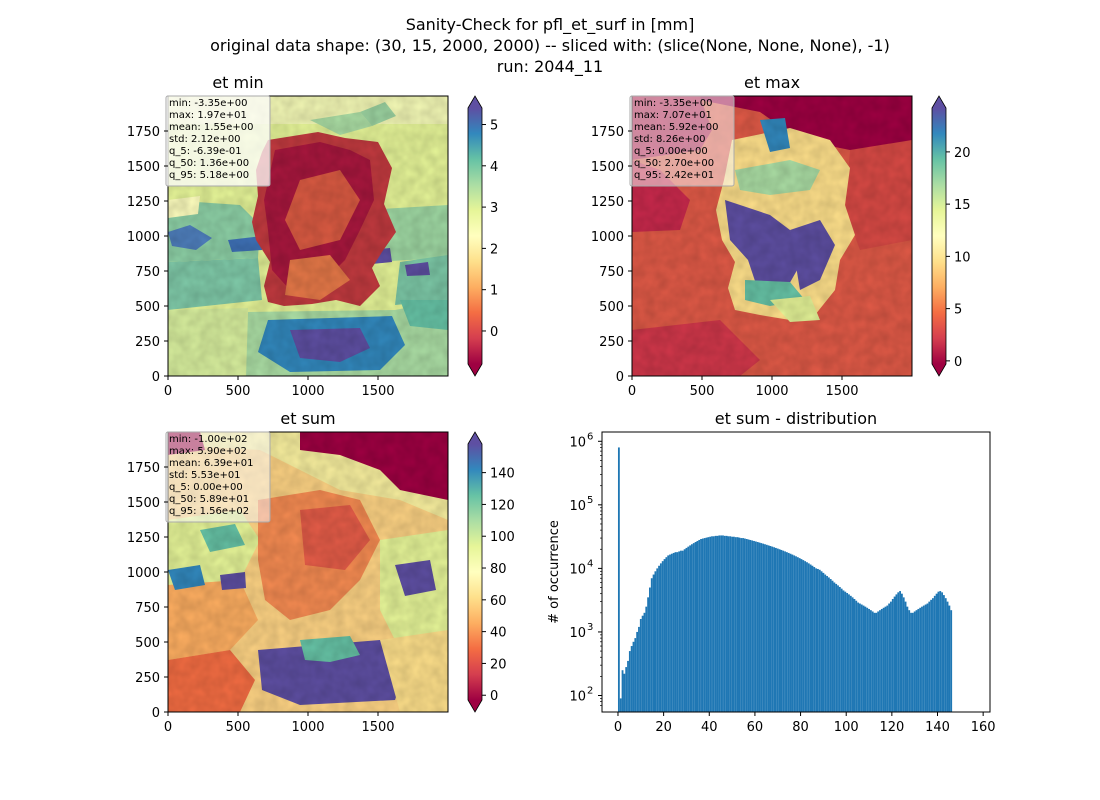 This screenshot has height=800, width=1100. Describe the element at coordinates (674, 163) in the screenshot. I see `stat-q50: q_50: 2.70e+00` at that location.